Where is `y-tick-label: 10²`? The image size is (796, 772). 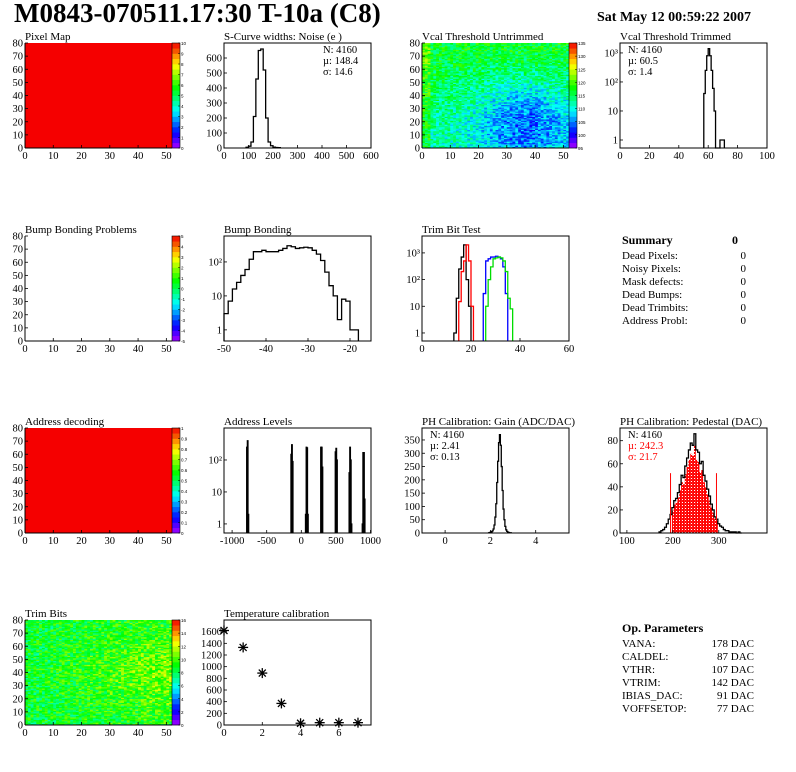
y-tick-label: 10² is located at coordinates (611, 82).